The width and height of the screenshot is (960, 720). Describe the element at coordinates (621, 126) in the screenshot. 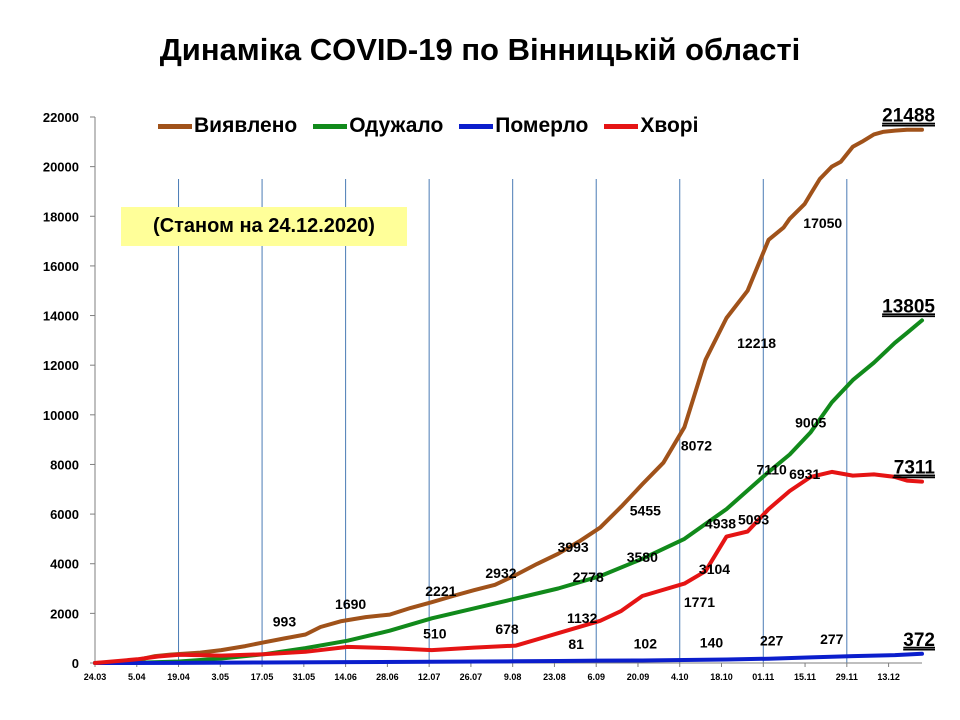

I see `legend-swatch-sick` at that location.